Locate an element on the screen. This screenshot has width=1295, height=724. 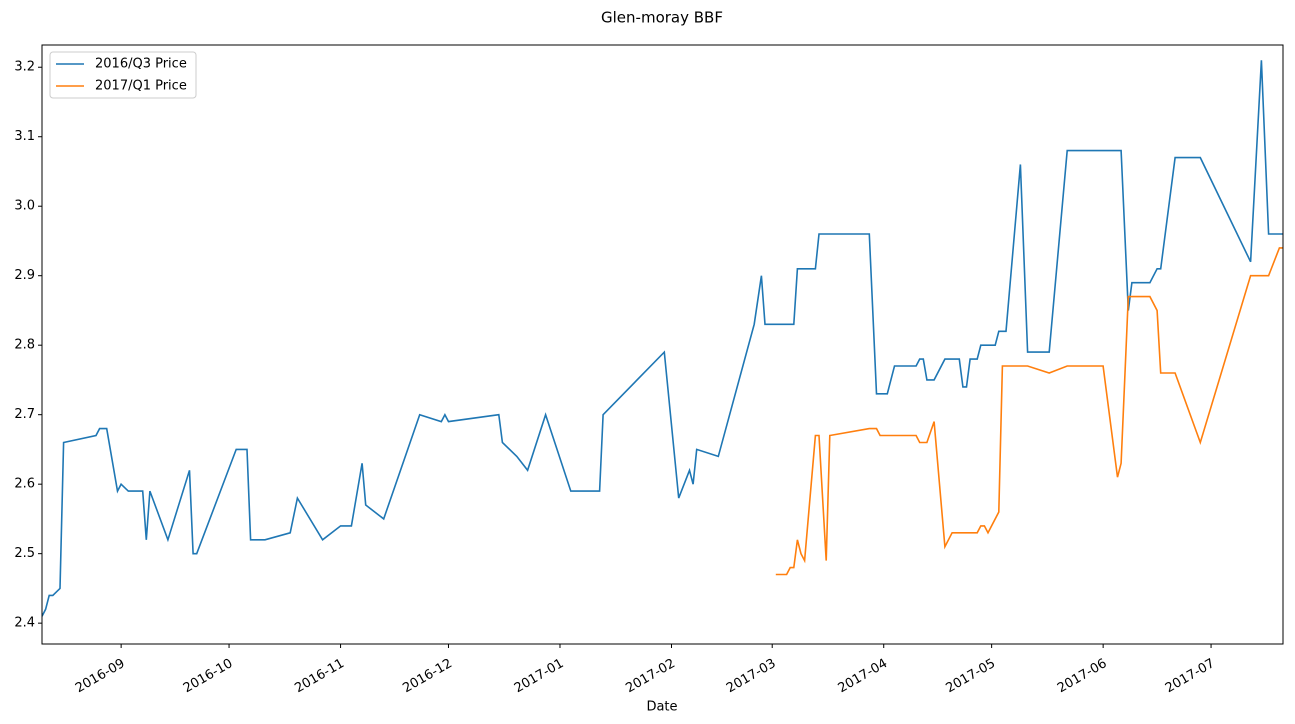
x-axis-label: Date is located at coordinates (661, 707).